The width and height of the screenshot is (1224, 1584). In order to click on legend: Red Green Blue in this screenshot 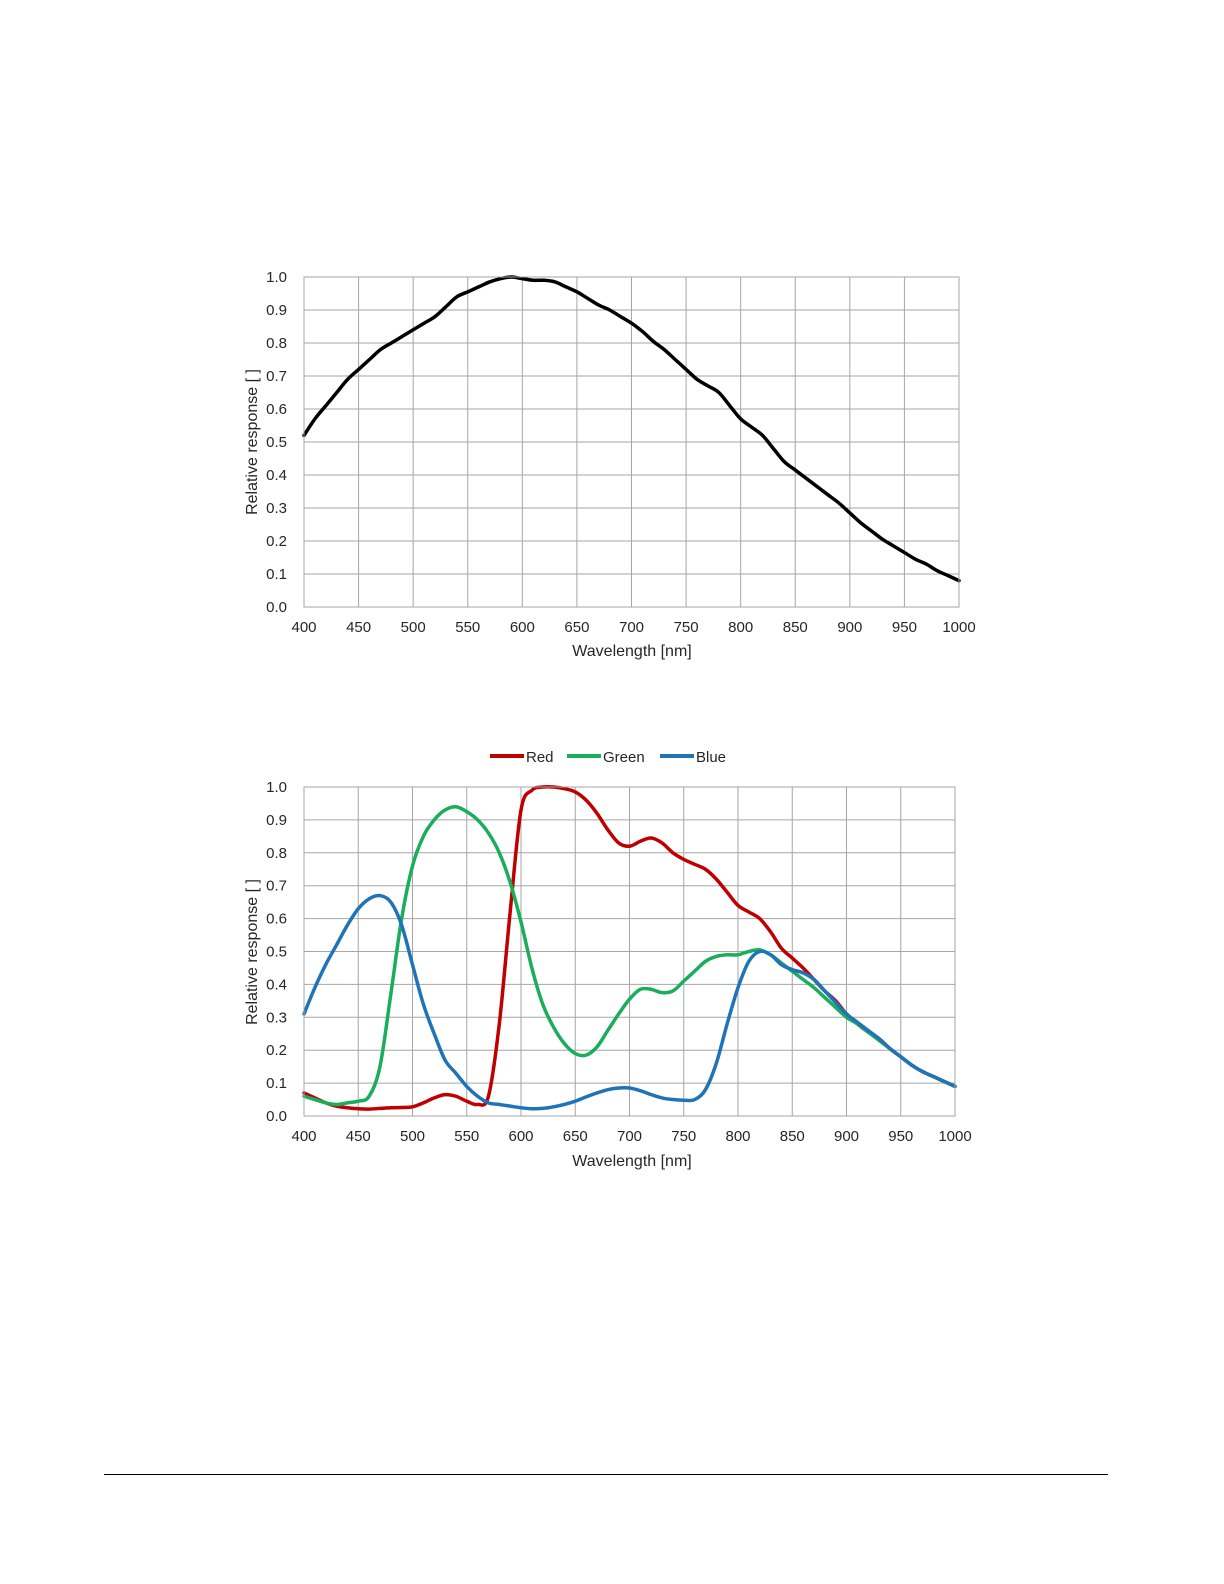, I will do `click(608, 757)`.